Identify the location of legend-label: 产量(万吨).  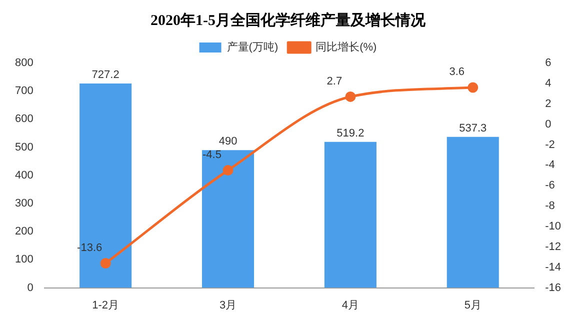
(252, 47).